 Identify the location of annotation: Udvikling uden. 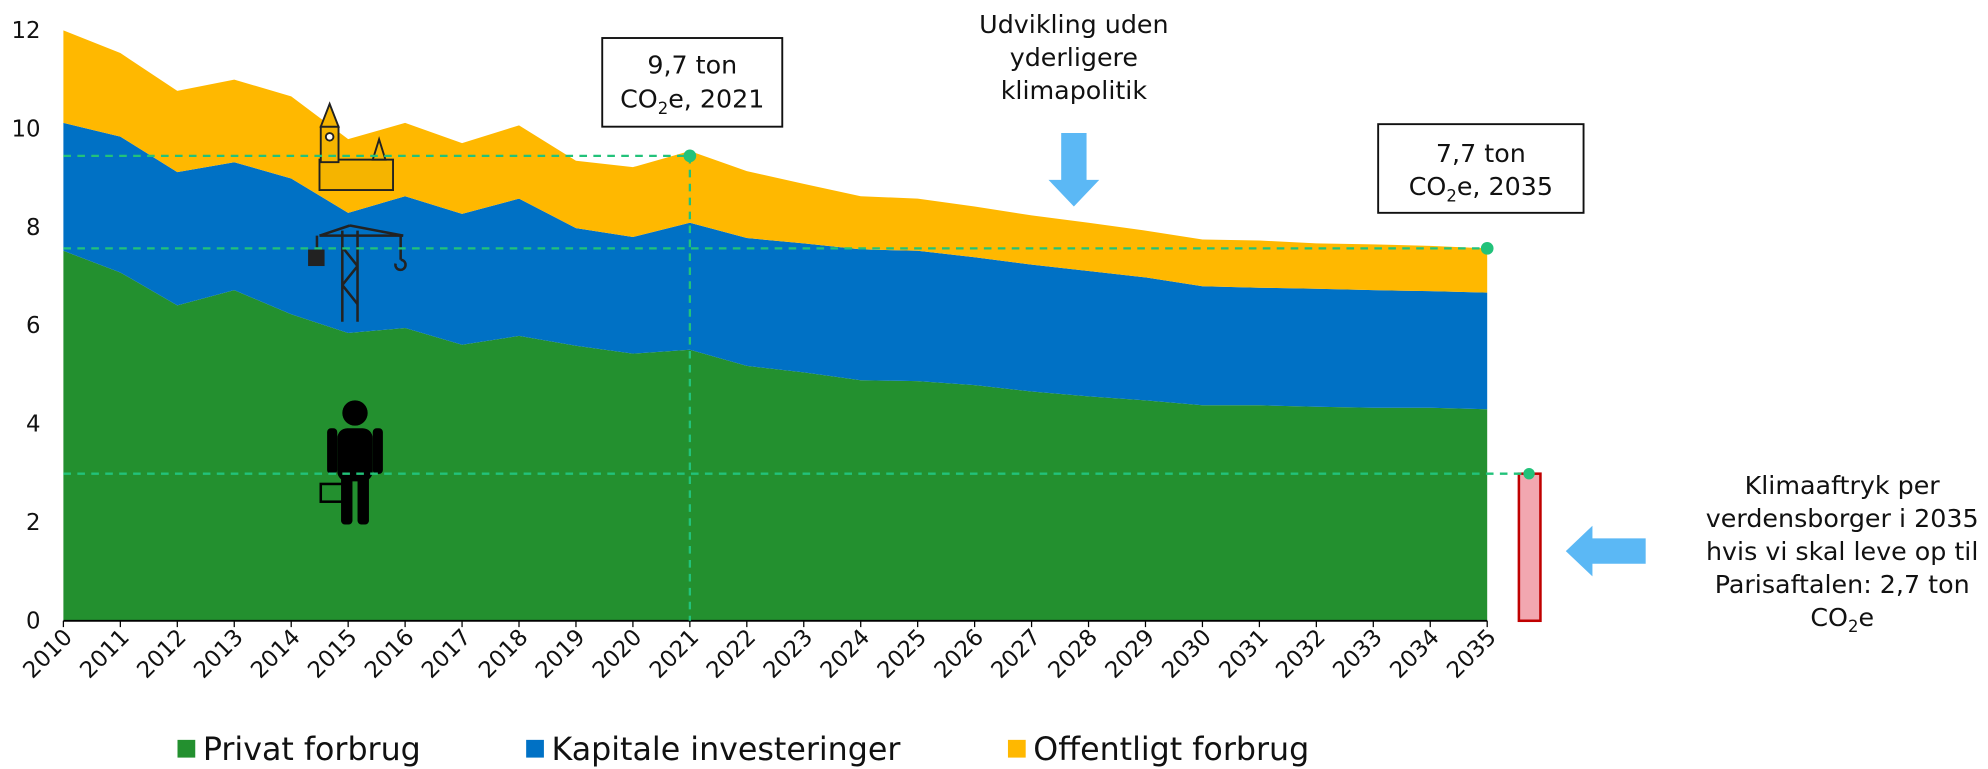
(1073, 24).